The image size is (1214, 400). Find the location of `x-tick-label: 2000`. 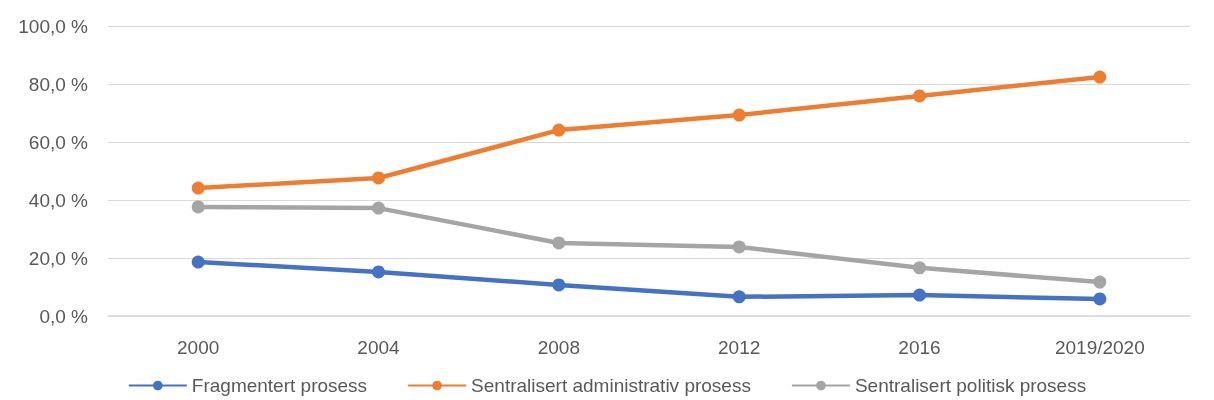

x-tick-label: 2000 is located at coordinates (198, 347).